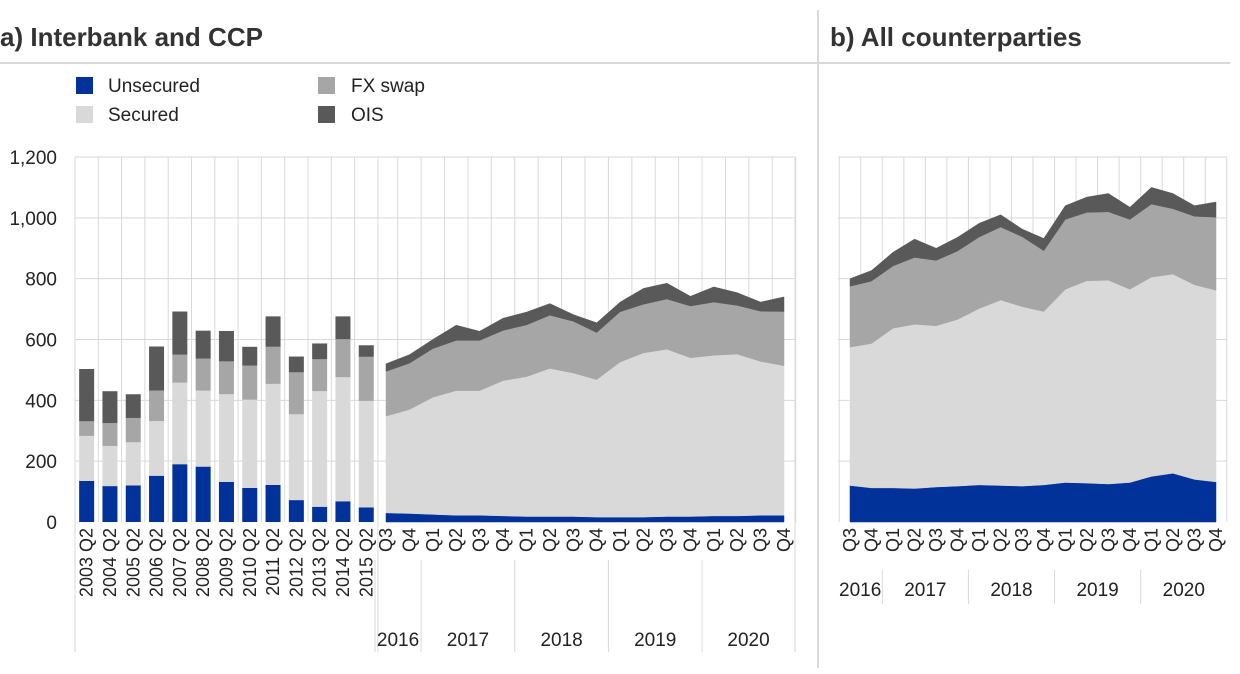 The height and width of the screenshot is (674, 1240). I want to click on legend-swatch-fx-swap, so click(326, 85).